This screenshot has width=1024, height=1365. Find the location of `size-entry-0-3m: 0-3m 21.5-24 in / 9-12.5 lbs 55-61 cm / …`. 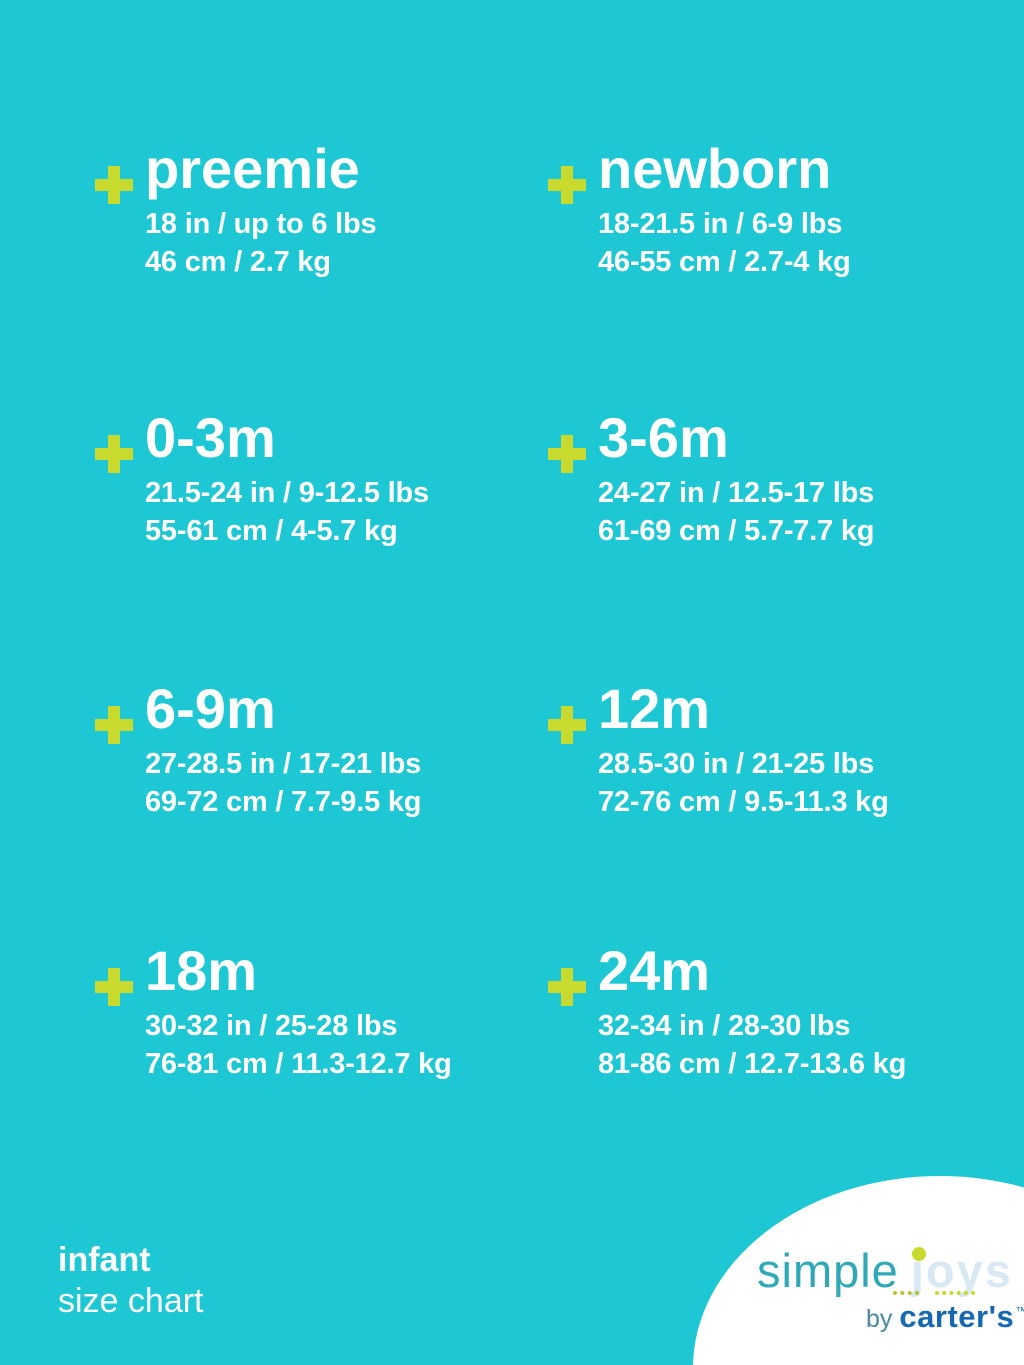

size-entry-0-3m: 0-3m 21.5-24 in / 9-12.5 lbs 55-61 cm / … is located at coordinates (262, 480).